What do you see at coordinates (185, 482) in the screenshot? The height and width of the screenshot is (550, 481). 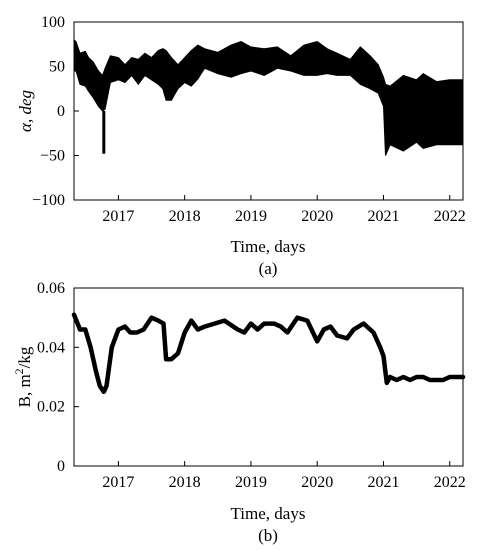 I see `panel-b-x-tick-label: 2018` at bounding box center [185, 482].